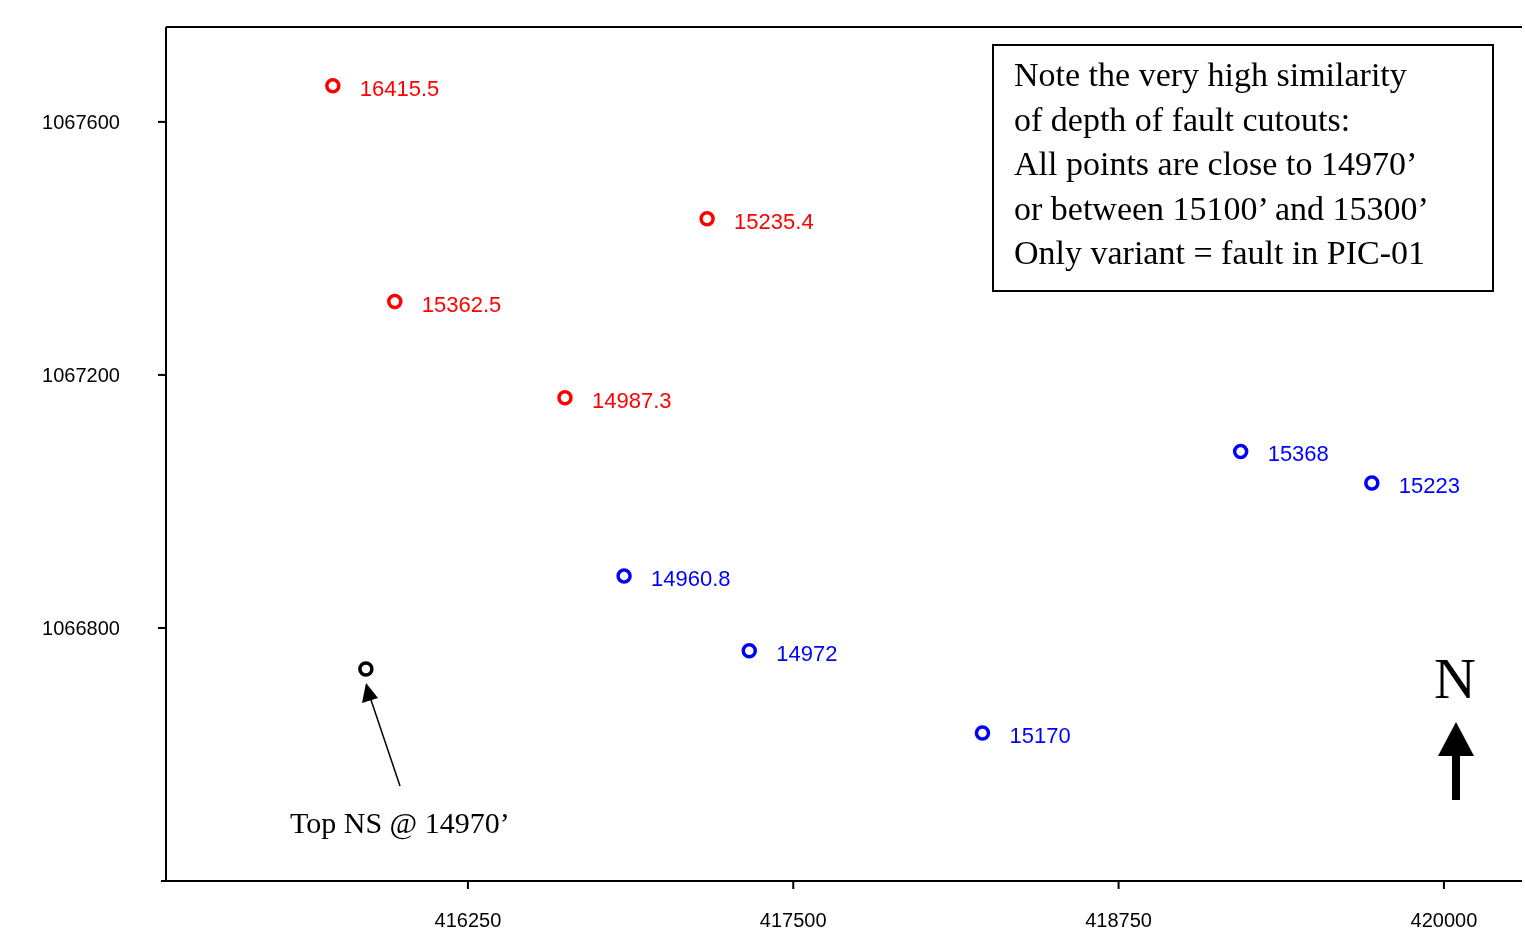 The image size is (1525, 933). Describe the element at coordinates (1455, 678) in the screenshot. I see `annotation: N` at that location.